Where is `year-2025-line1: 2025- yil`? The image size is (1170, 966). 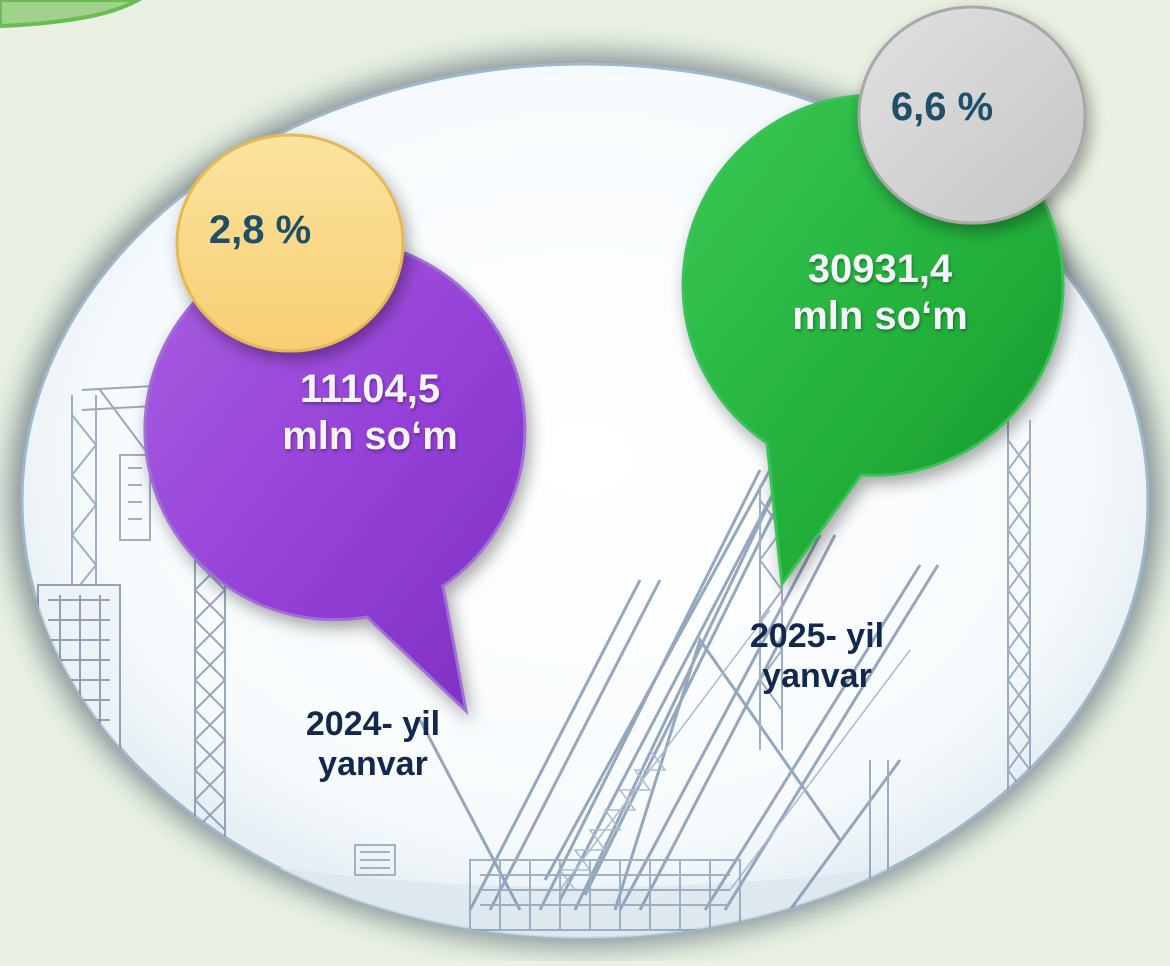 year-2025-line1: 2025- yil is located at coordinates (817, 636).